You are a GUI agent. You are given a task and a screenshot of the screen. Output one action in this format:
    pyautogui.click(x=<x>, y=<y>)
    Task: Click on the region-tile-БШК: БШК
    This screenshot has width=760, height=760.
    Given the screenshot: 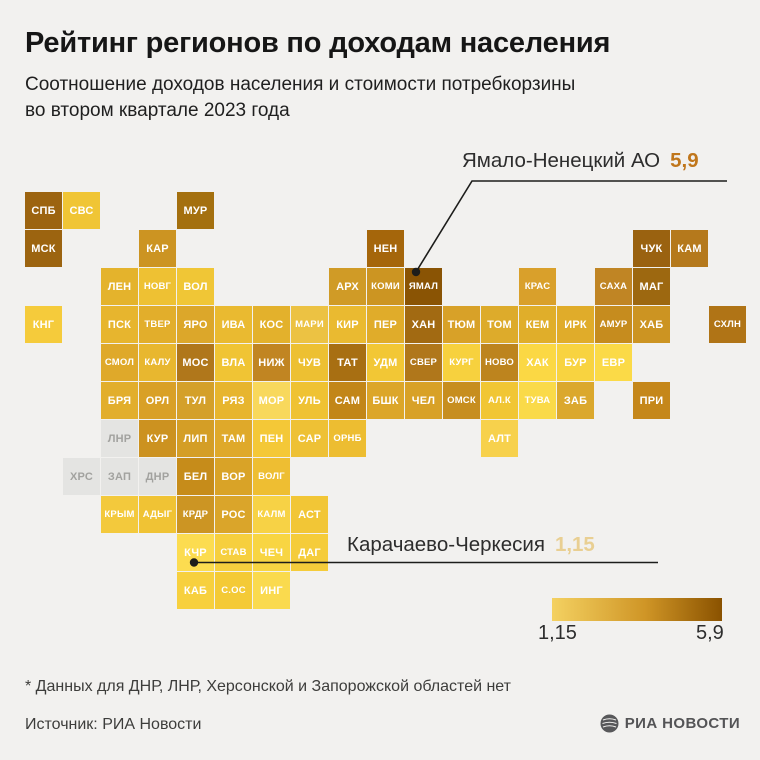 What is the action you would take?
    pyautogui.click(x=385, y=400)
    